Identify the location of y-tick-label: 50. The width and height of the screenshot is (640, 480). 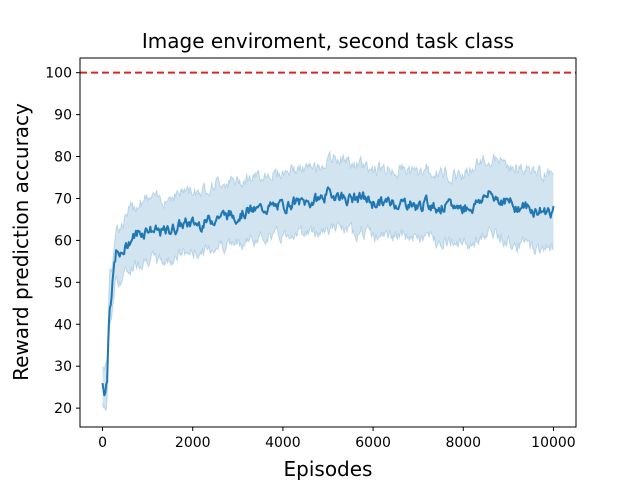
(63, 283).